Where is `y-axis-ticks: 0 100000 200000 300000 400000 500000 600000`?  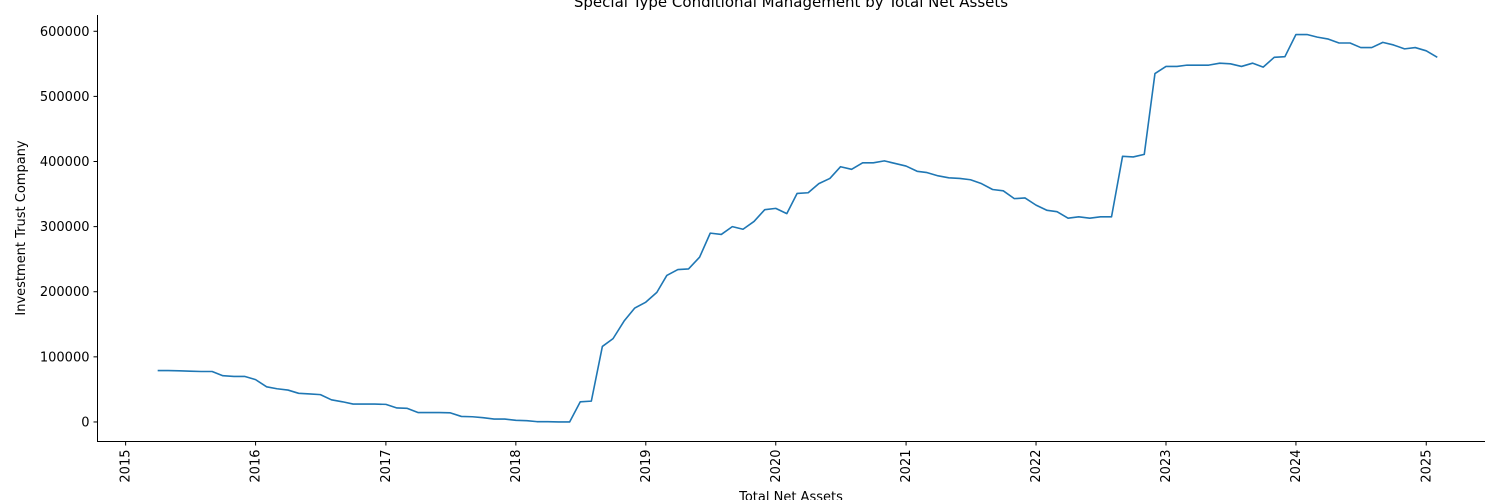
y-axis-ticks: 0 100000 200000 300000 400000 500000 600000 is located at coordinates (69, 228).